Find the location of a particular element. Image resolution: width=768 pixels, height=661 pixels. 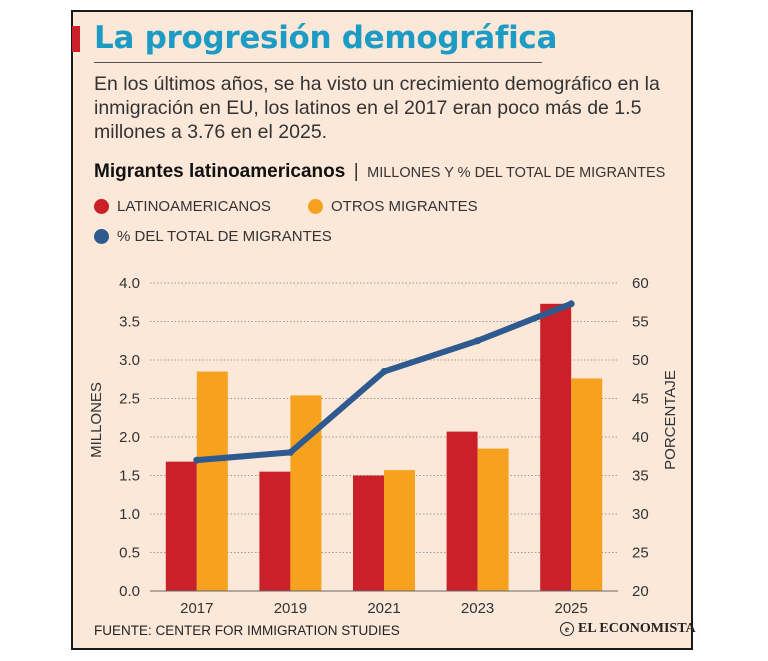

title-accent-bar is located at coordinates (76, 39).